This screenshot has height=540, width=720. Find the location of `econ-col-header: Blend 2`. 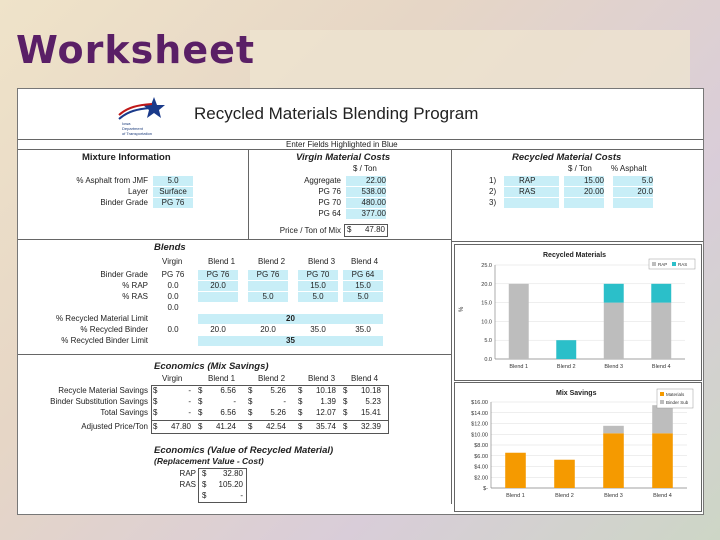

econ-col-header: Blend 2 is located at coordinates (272, 378).